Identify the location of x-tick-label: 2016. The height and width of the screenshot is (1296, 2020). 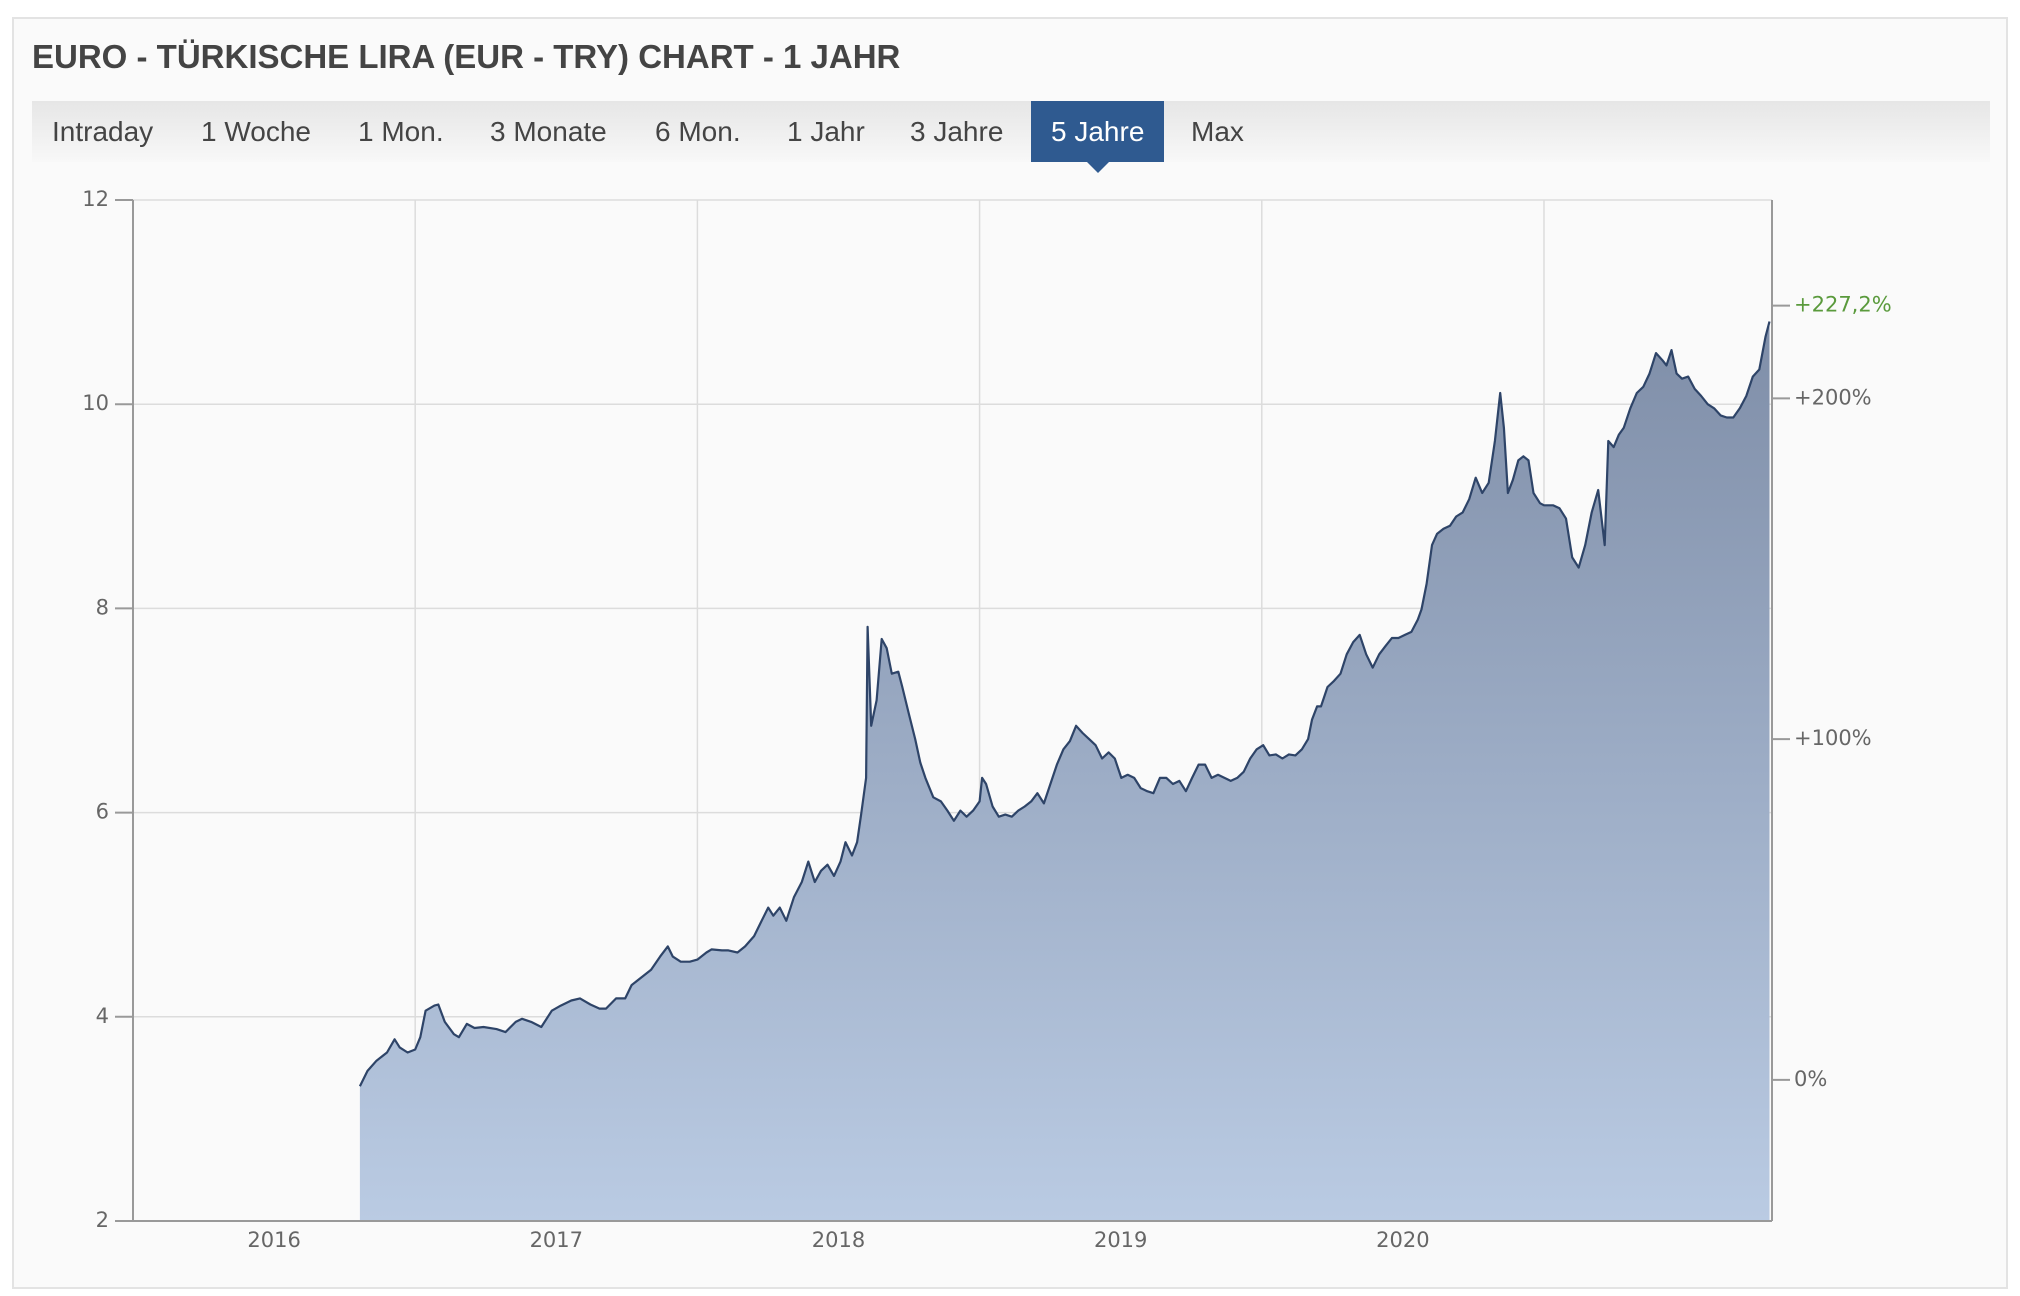
(273, 1240).